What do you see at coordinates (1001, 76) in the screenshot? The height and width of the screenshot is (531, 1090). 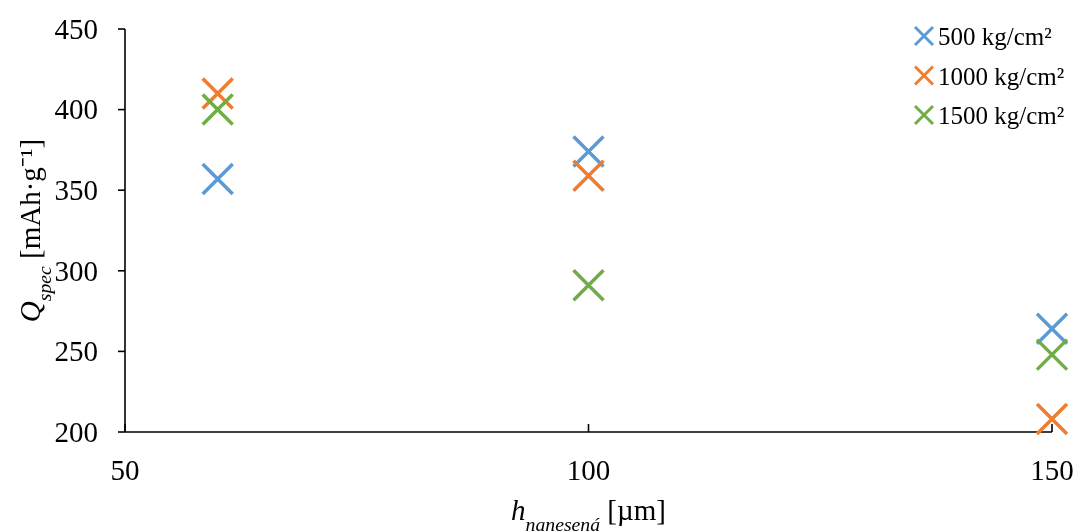 I see `legend-label: 1000 kg/cm²` at bounding box center [1001, 76].